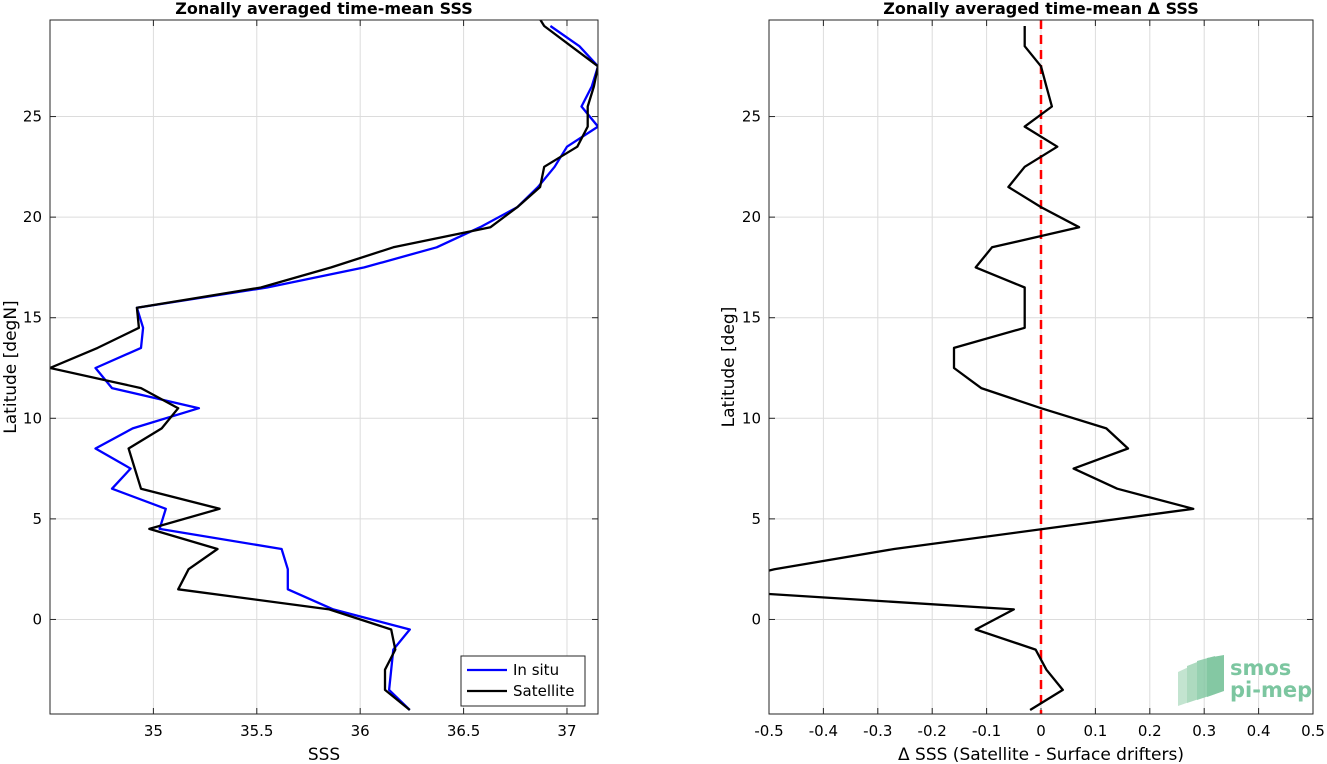  I want to click on x-tick-label: -0.3, so click(877, 731).